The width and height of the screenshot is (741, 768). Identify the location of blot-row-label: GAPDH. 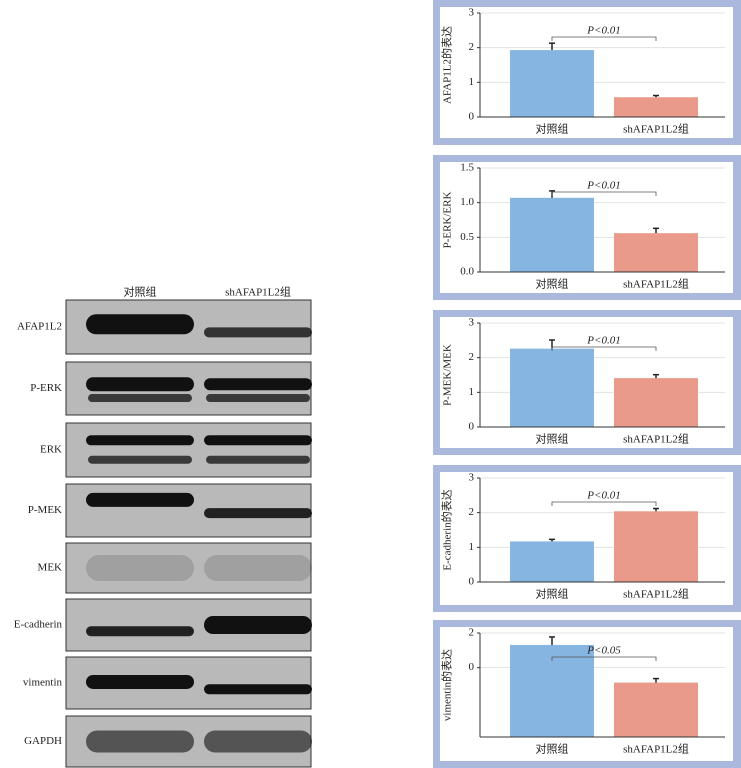
(43, 741).